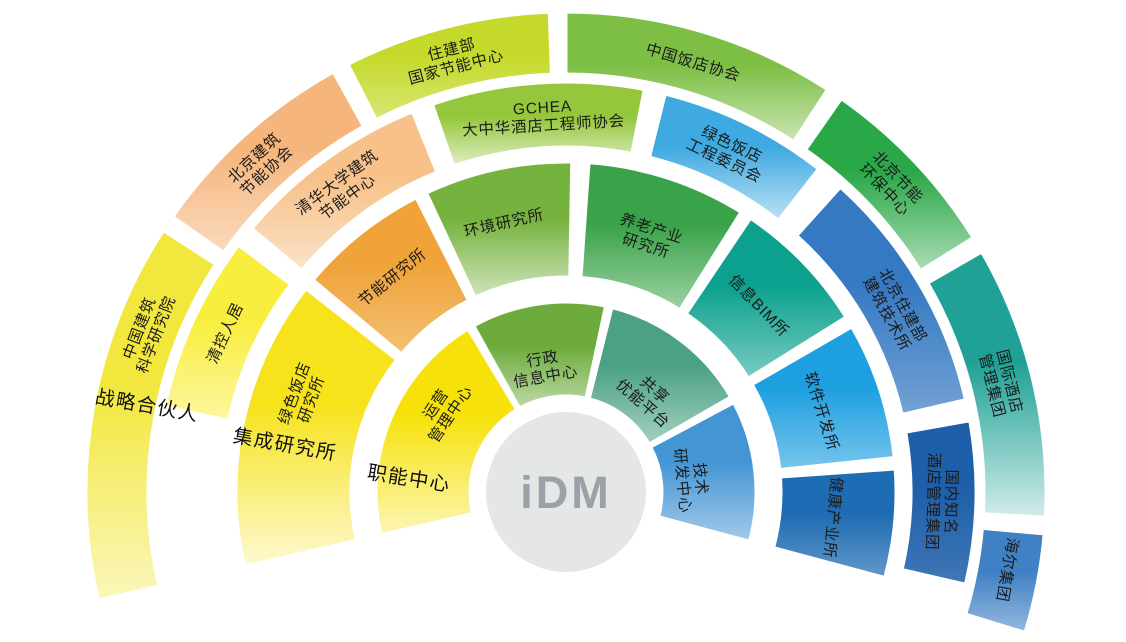 This screenshot has width=1126, height=642. What do you see at coordinates (449, 66) in the screenshot?
I see `segment-mohurd-national-energy-center` at bounding box center [449, 66].